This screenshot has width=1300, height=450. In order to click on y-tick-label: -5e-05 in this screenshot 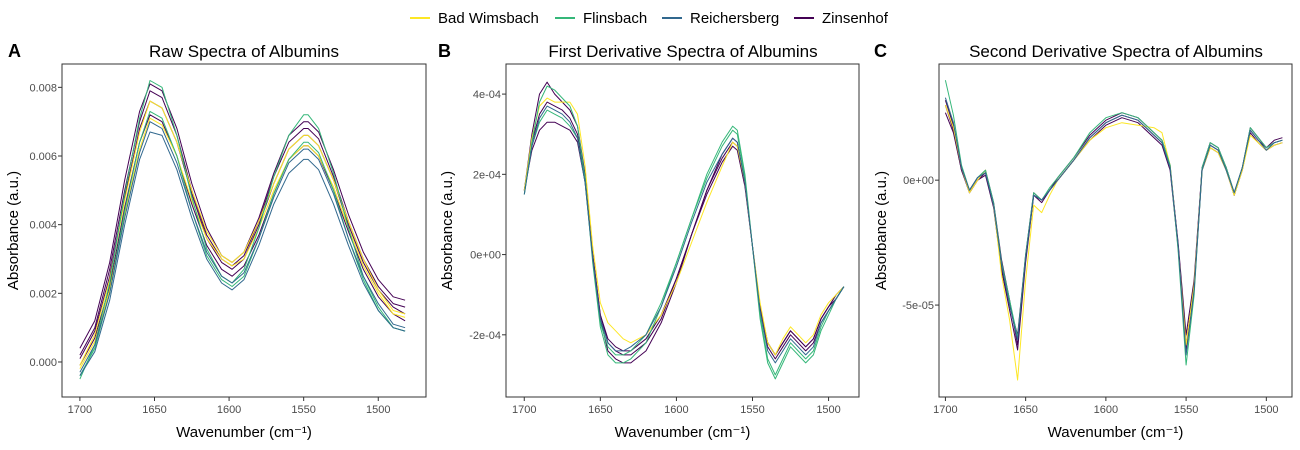, I will do `click(918, 306)`.